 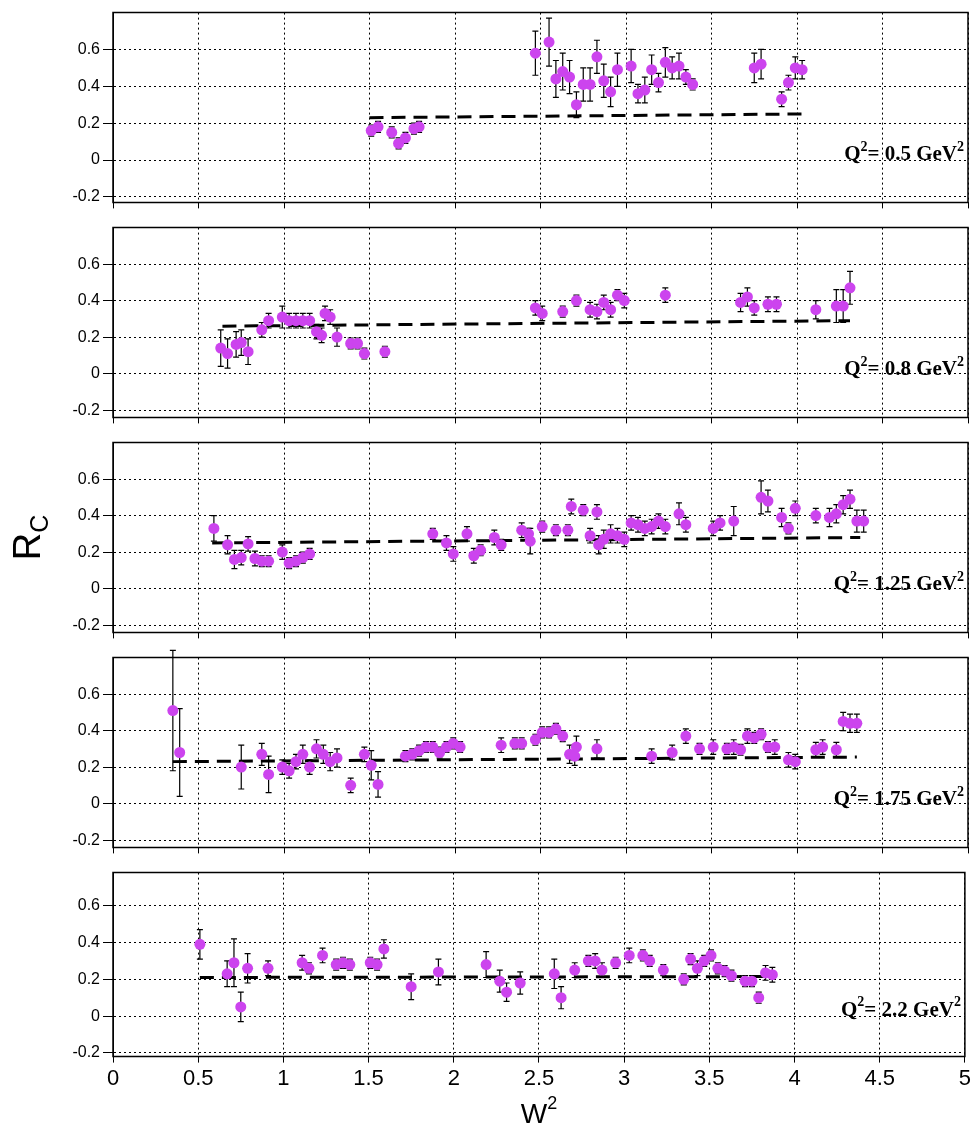 What do you see at coordinates (198, 1077) in the screenshot?
I see `x-tick-label: 0.5` at bounding box center [198, 1077].